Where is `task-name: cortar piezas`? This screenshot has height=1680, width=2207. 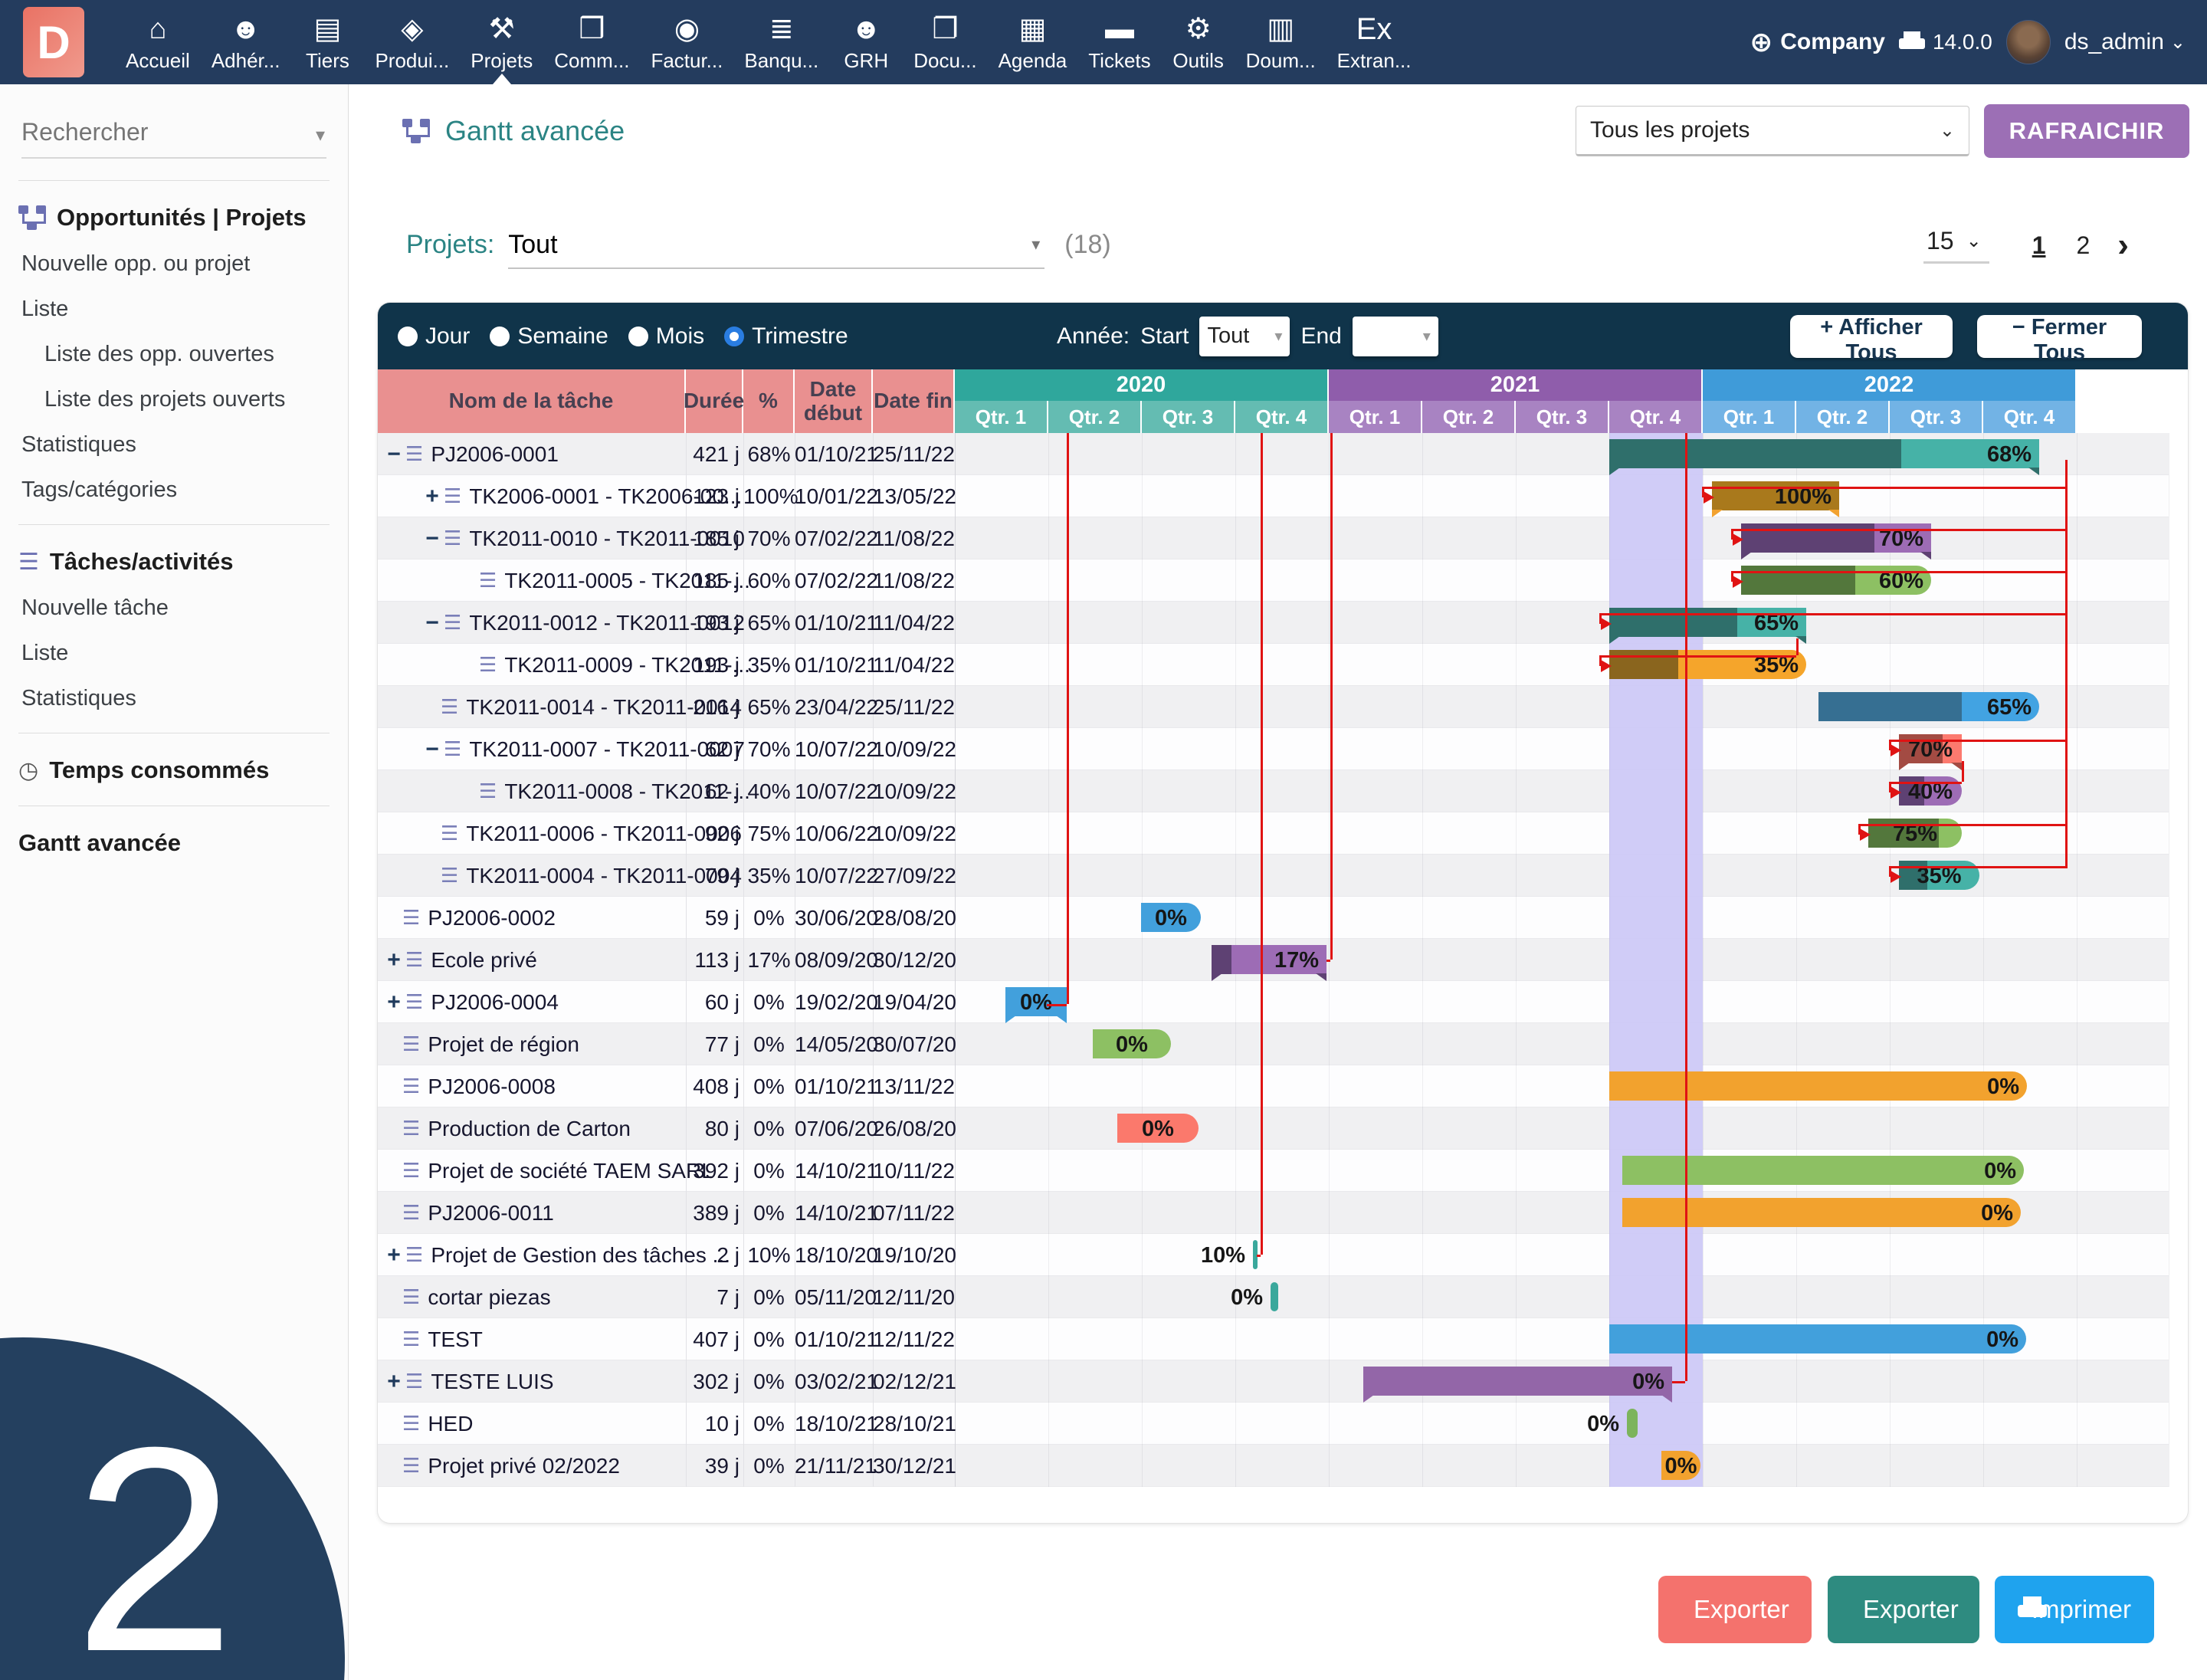
task-name: cortar piezas is located at coordinates (489, 1297).